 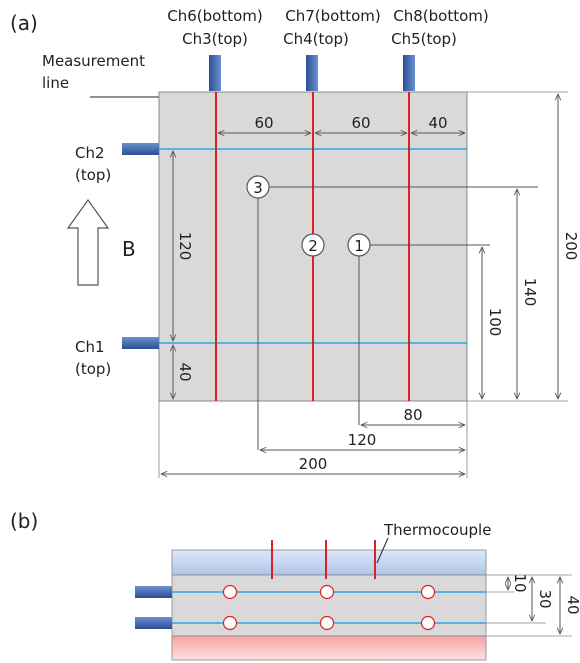 I want to click on field-arrow-icon, so click(x=88, y=242).